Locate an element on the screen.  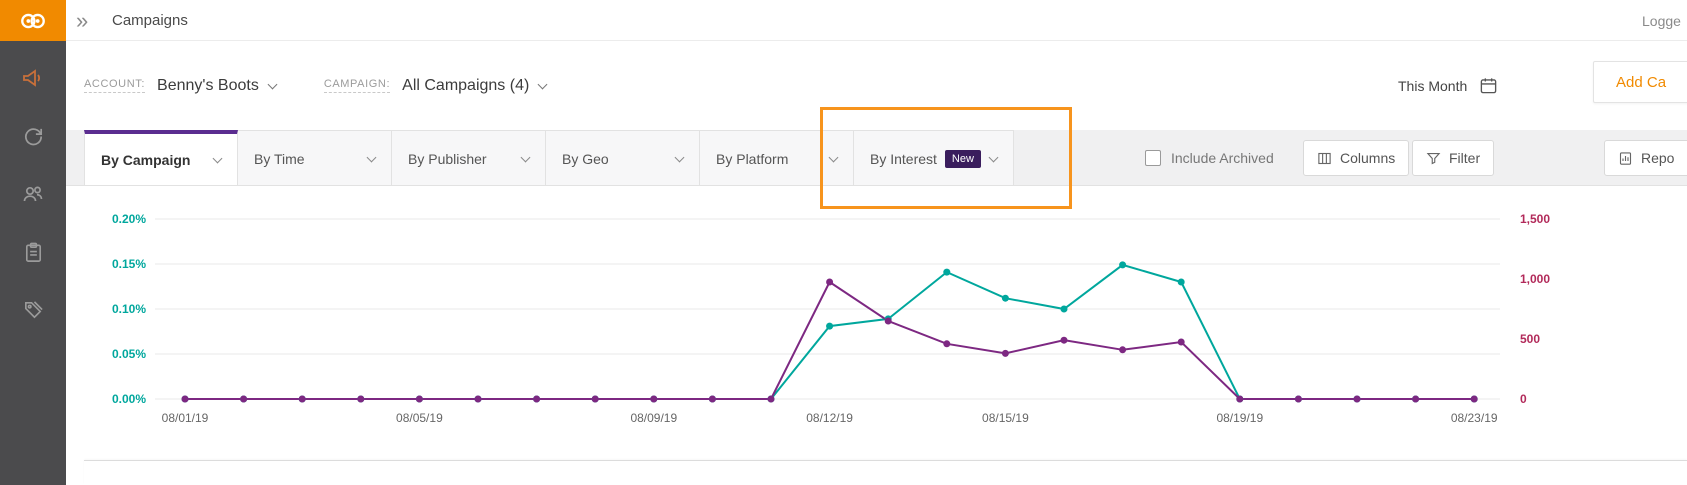
add-campaign-label: Add Ca is located at coordinates (1641, 82).